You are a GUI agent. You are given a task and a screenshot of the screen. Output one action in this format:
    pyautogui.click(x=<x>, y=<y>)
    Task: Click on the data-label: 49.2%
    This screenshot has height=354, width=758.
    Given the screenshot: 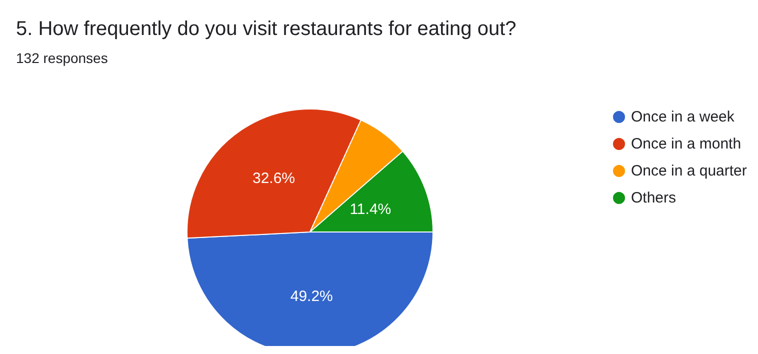 What is the action you would take?
    pyautogui.click(x=311, y=296)
    